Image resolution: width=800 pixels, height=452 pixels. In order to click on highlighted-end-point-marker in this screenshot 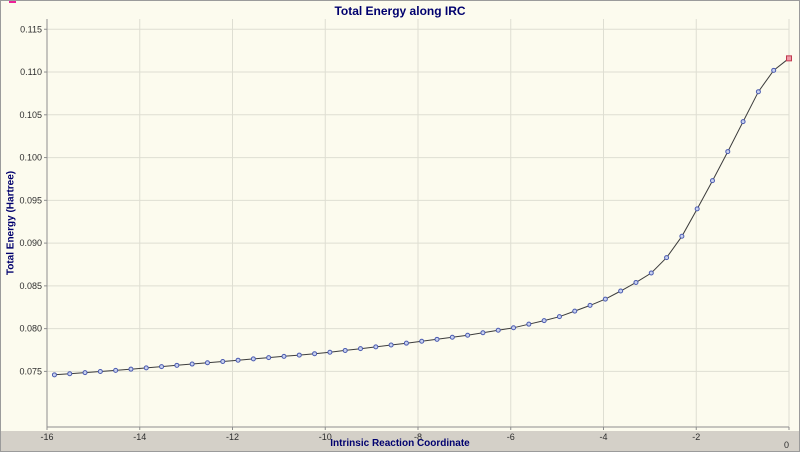, I will do `click(789, 58)`.